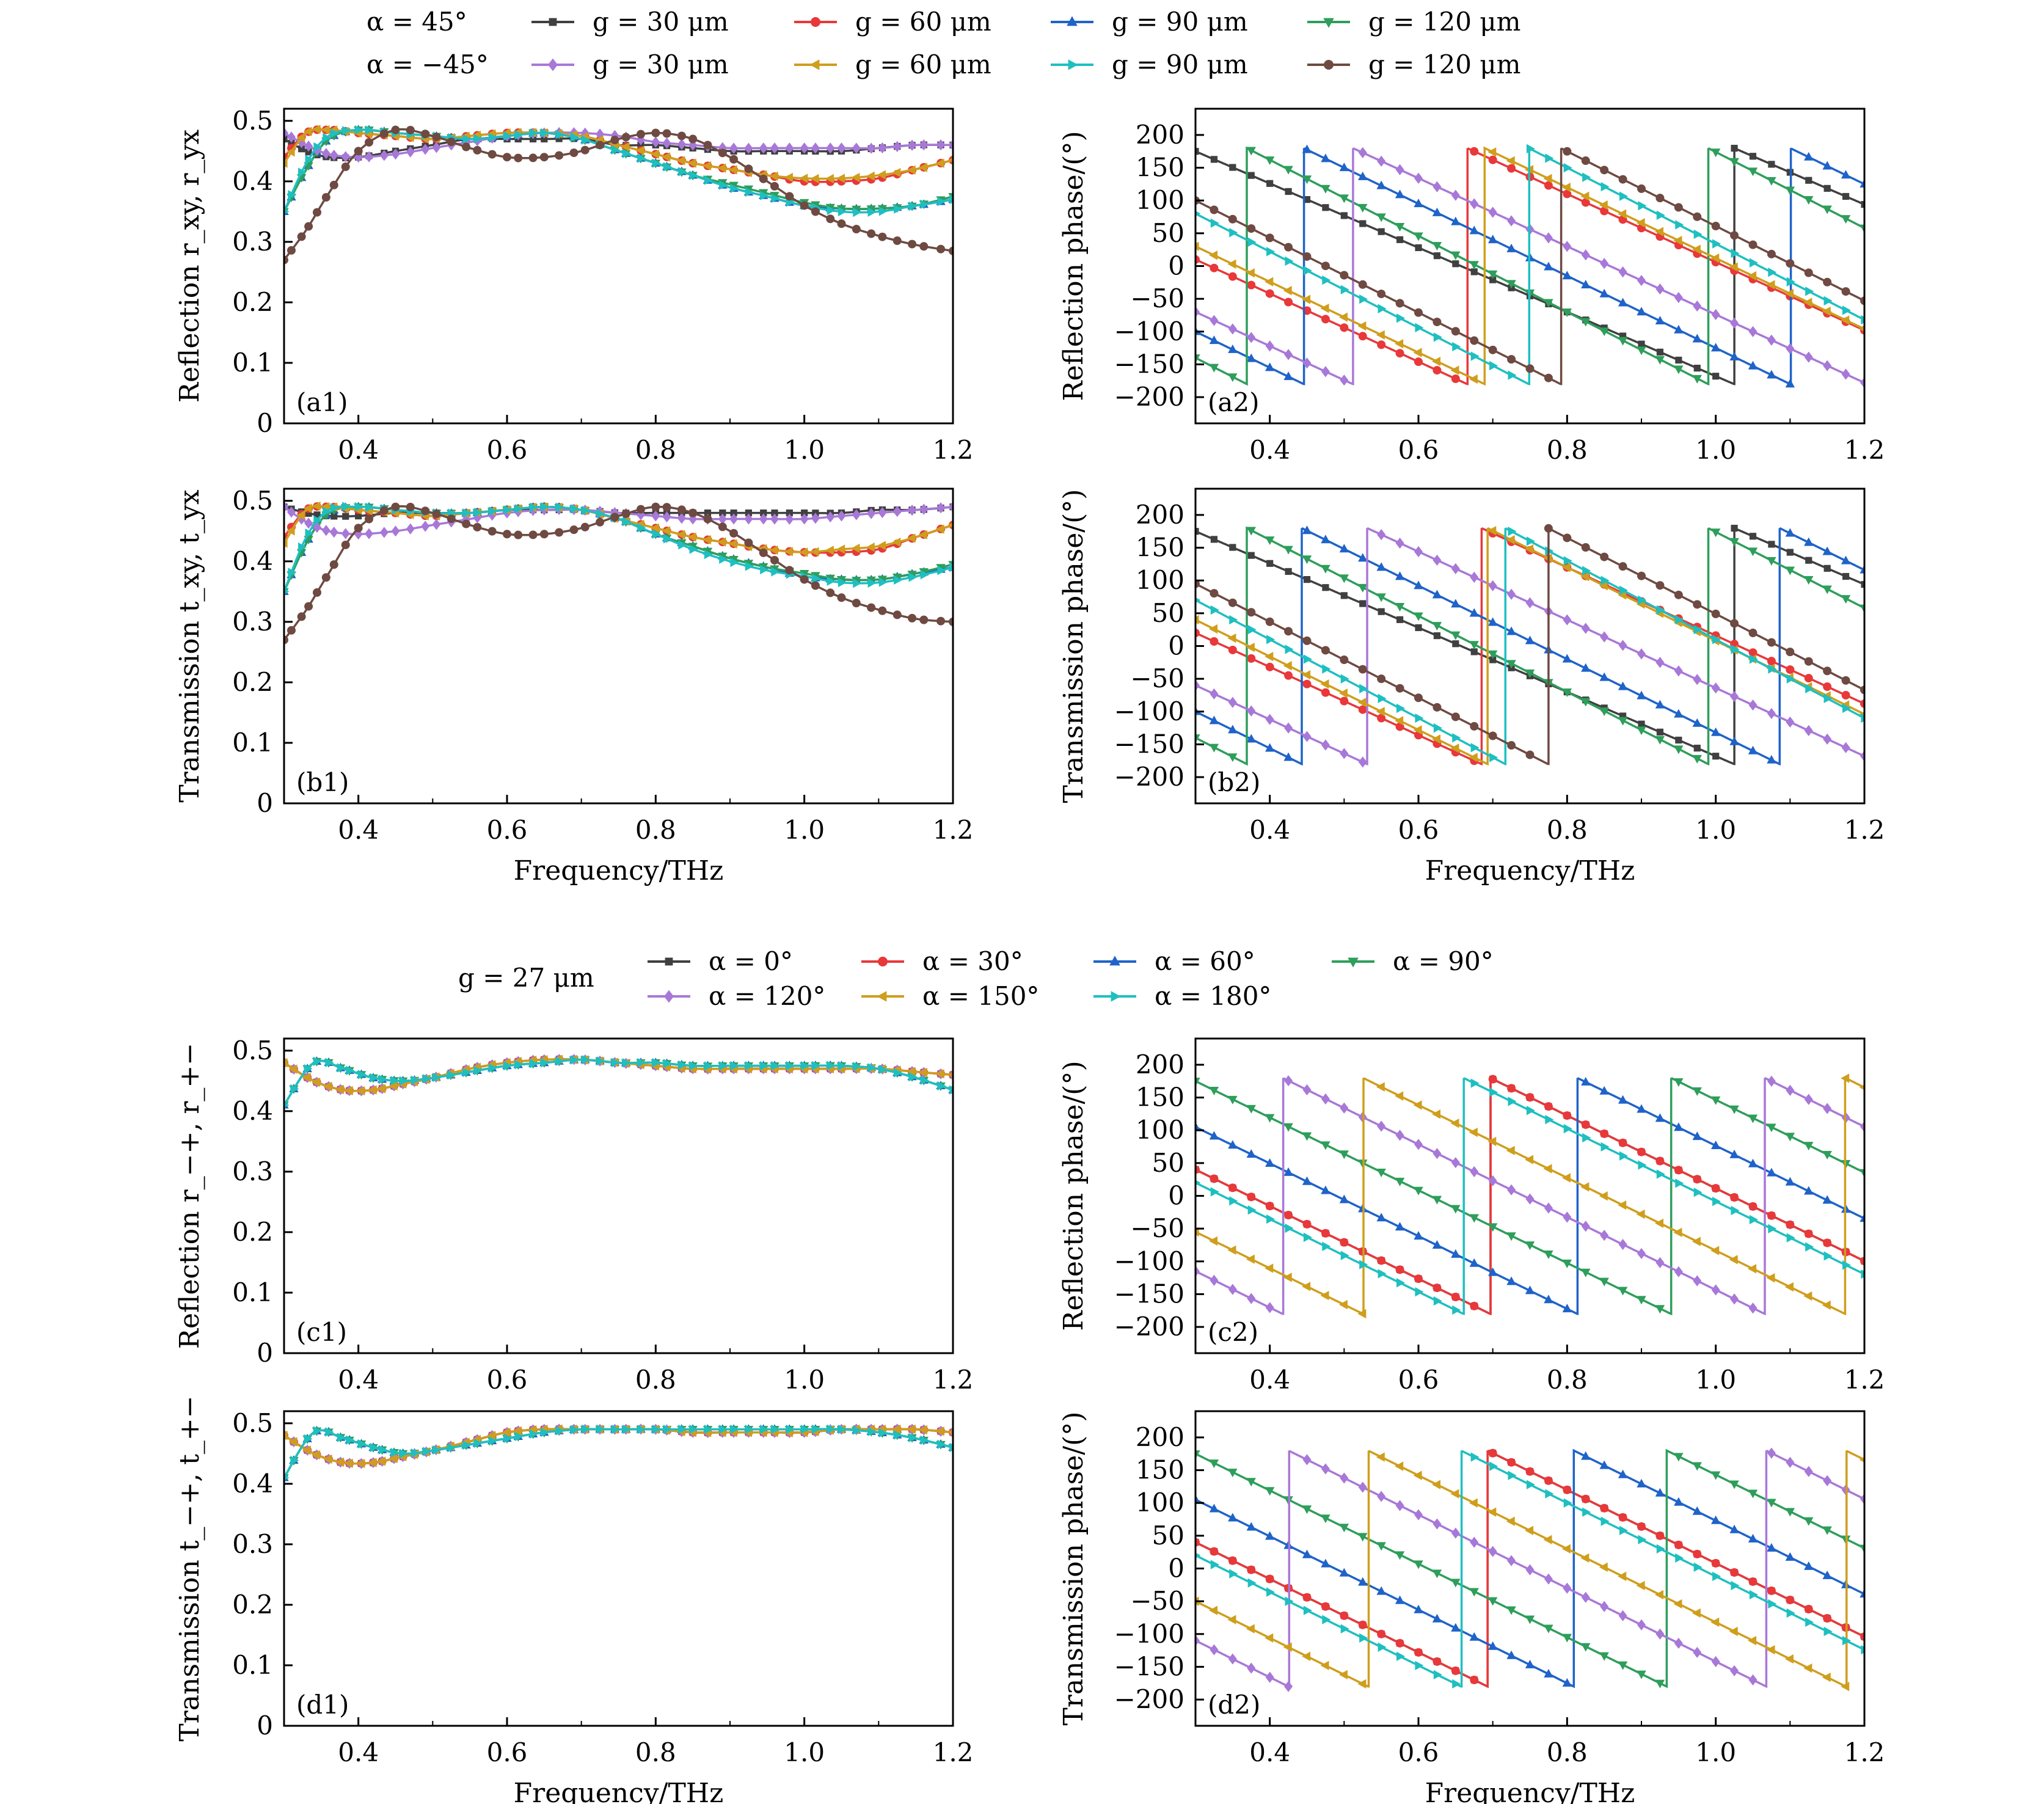 The image size is (2044, 1804). I want to click on xlabel-d2: Frequency/THz, so click(1530, 1791).